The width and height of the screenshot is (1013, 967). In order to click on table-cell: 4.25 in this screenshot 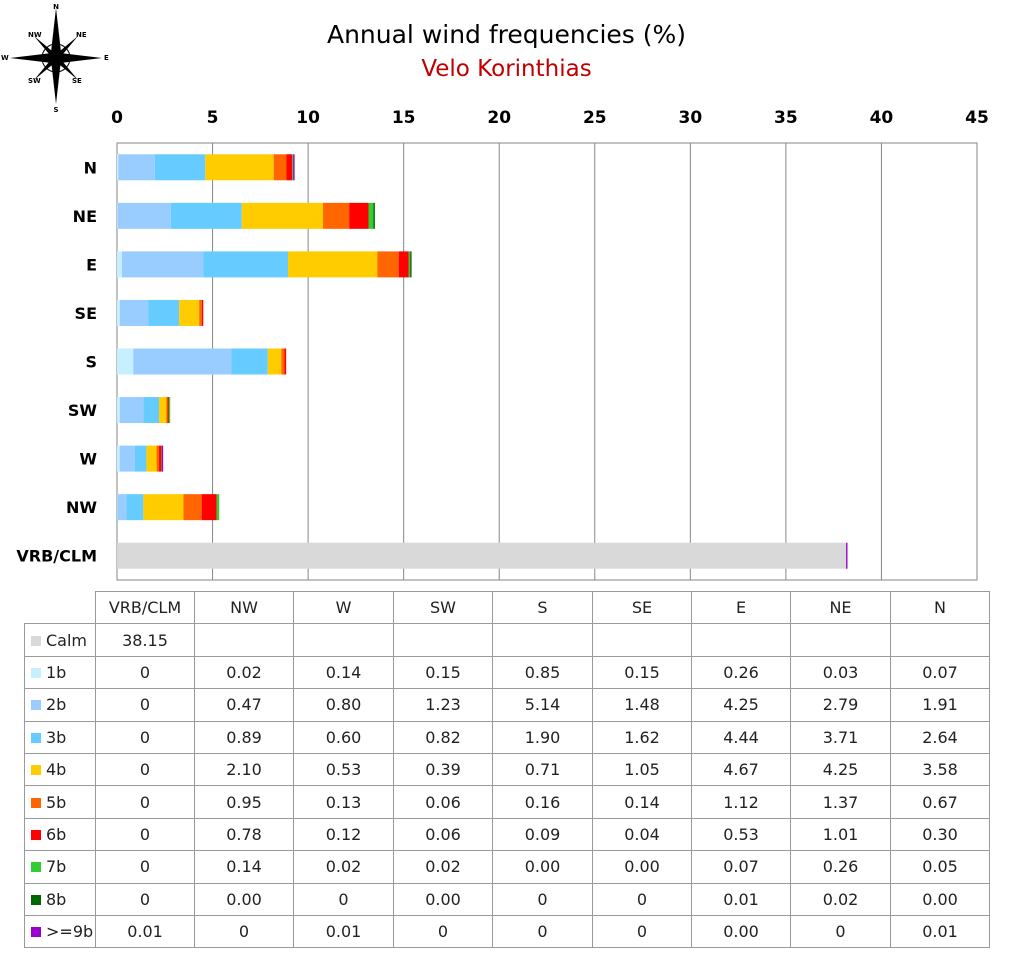, I will do `click(741, 705)`.